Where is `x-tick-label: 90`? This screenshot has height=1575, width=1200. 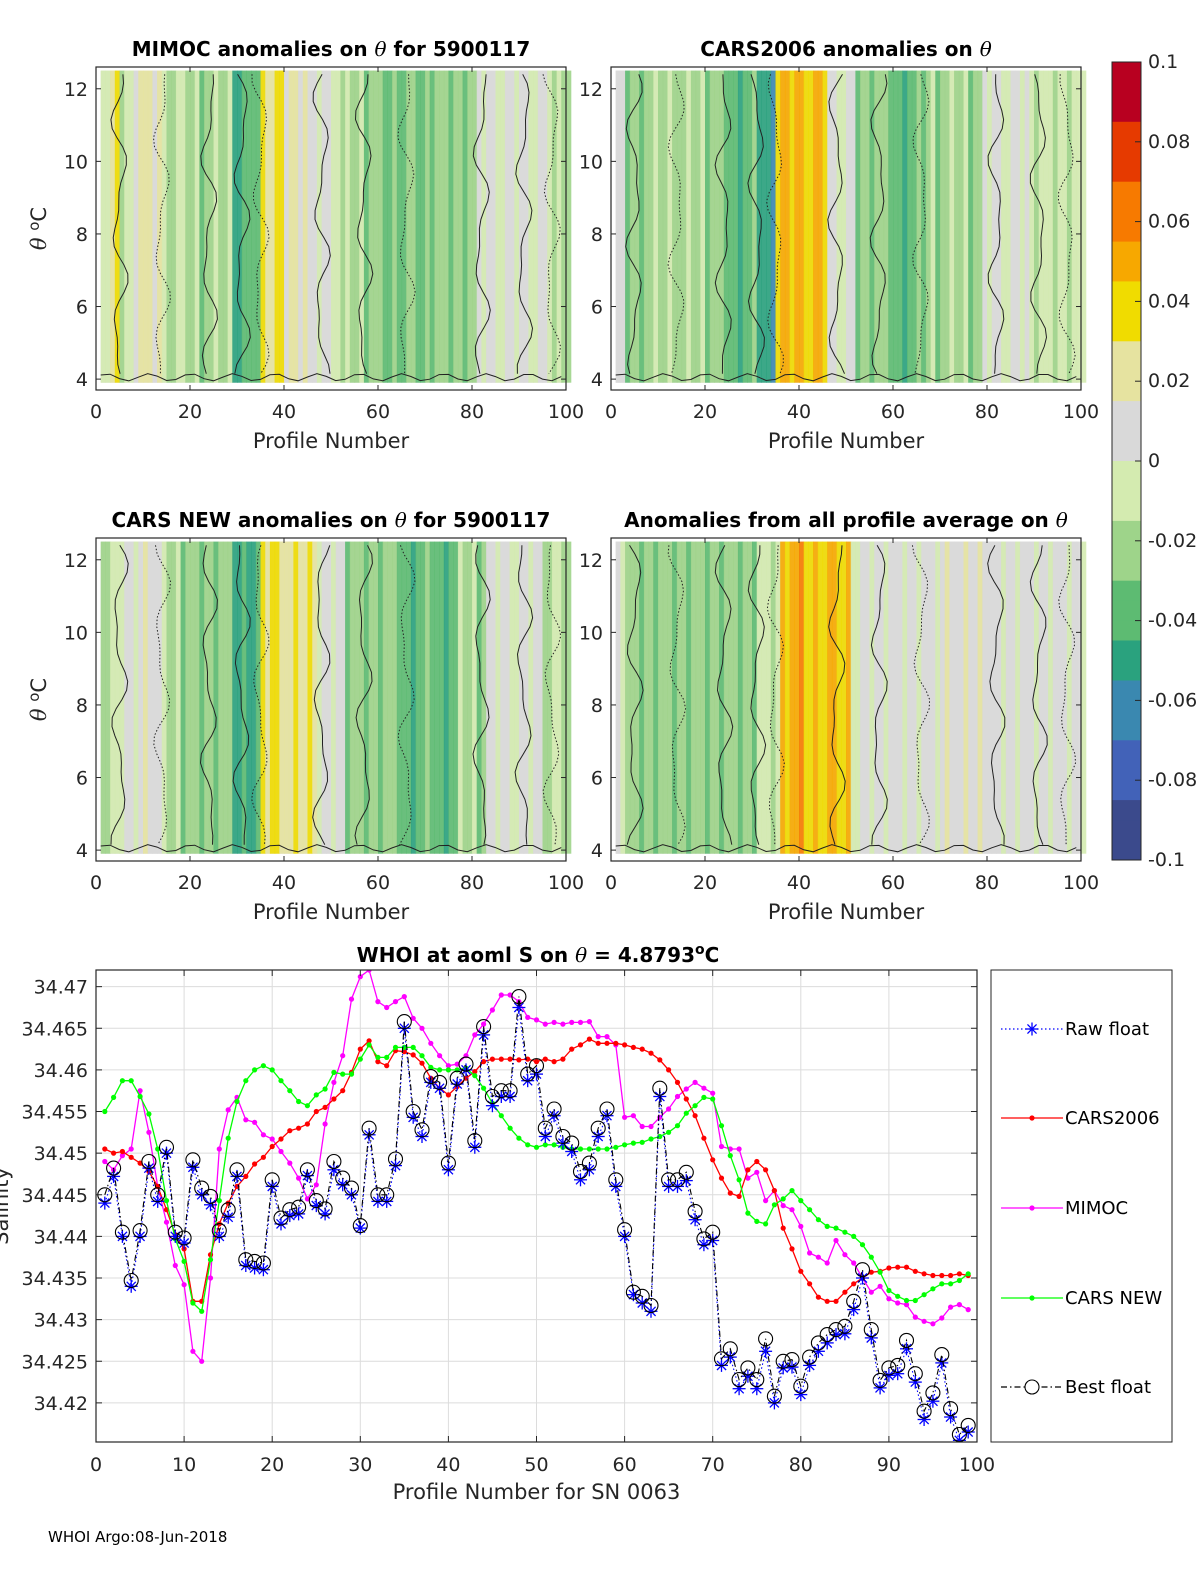 x-tick-label: 90 is located at coordinates (889, 1465).